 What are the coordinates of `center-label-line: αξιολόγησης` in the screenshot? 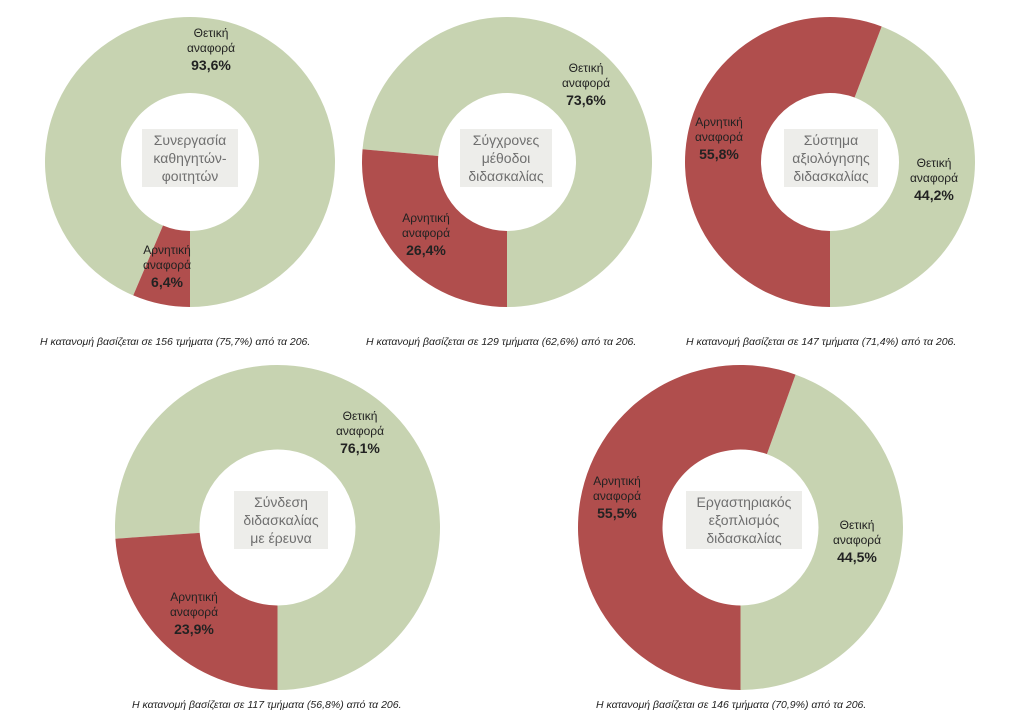 It's located at (831, 158).